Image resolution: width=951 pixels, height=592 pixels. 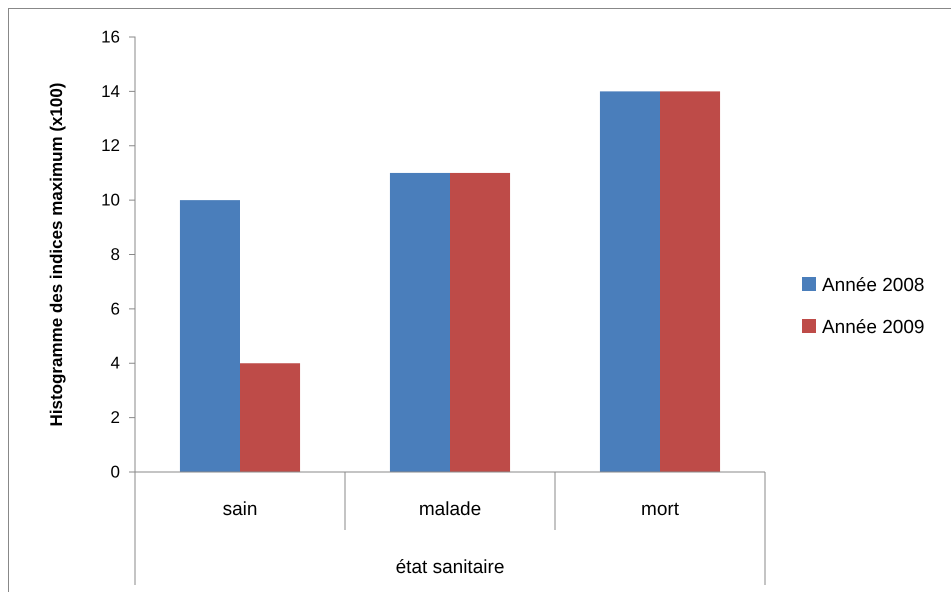 What do you see at coordinates (115, 363) in the screenshot?
I see `y-tick-label: 4` at bounding box center [115, 363].